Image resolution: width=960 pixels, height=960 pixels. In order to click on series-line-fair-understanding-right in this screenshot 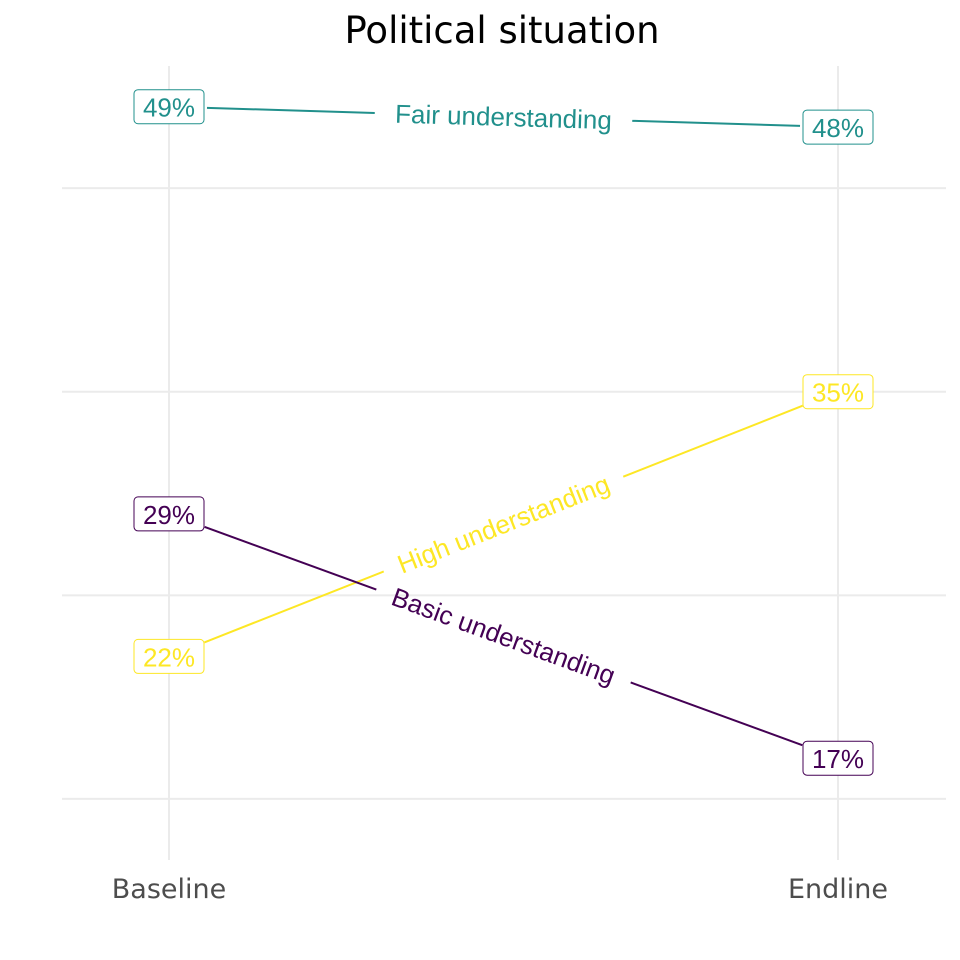, I will do `click(716, 123)`.